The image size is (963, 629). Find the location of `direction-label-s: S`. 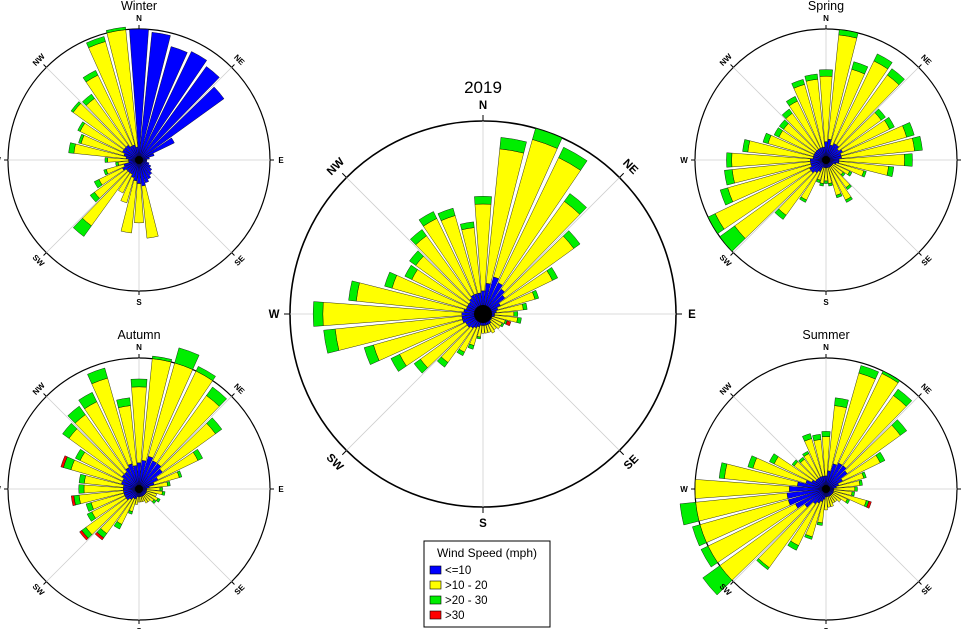

direction-label-s: S is located at coordinates (826, 302).